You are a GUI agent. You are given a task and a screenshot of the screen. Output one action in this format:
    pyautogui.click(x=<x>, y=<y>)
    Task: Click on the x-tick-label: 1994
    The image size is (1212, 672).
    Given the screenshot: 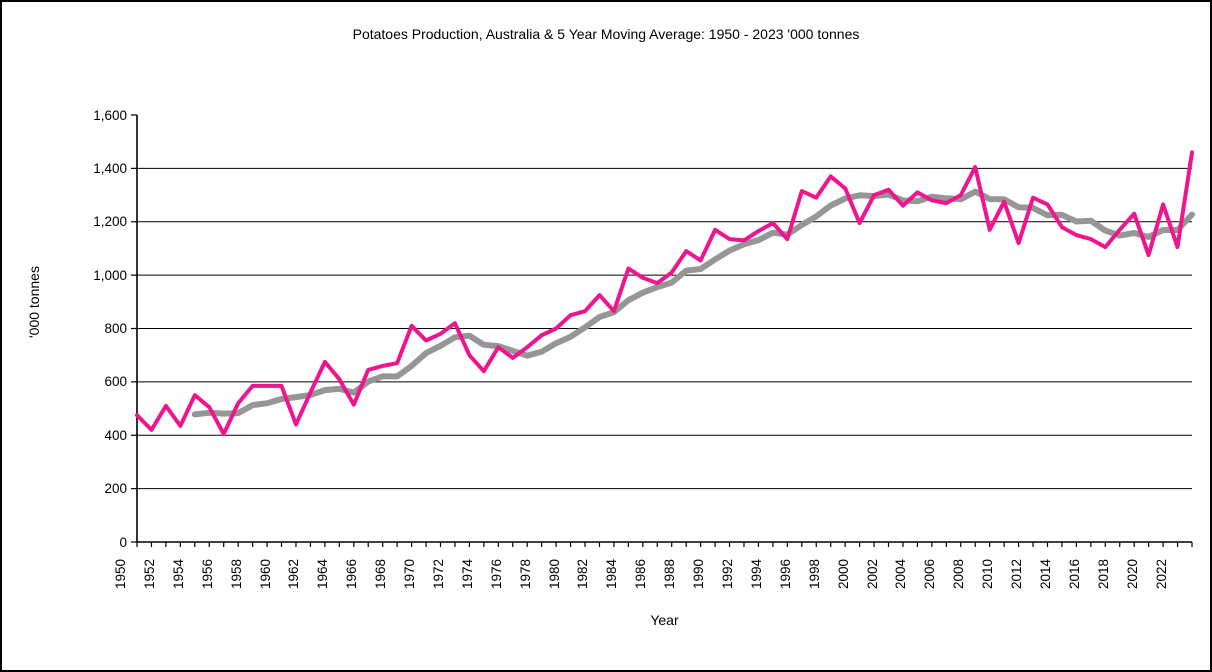 What is the action you would take?
    pyautogui.click(x=756, y=573)
    